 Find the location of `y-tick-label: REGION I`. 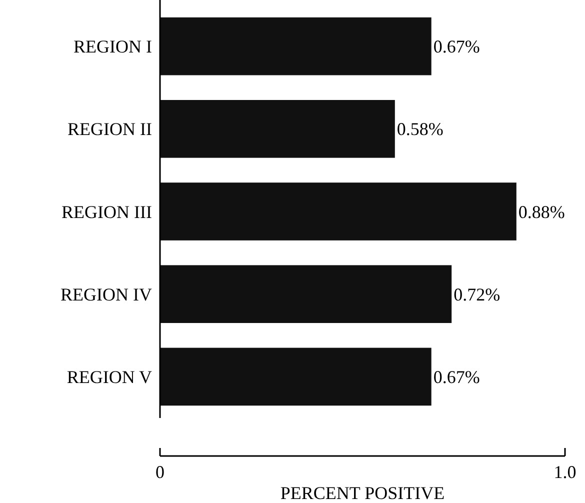

y-tick-label: REGION I is located at coordinates (113, 46).